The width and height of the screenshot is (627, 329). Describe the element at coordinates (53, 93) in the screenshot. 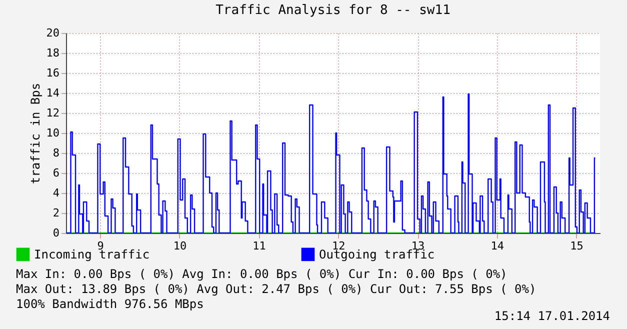

I see `y-tick-label: 14` at that location.